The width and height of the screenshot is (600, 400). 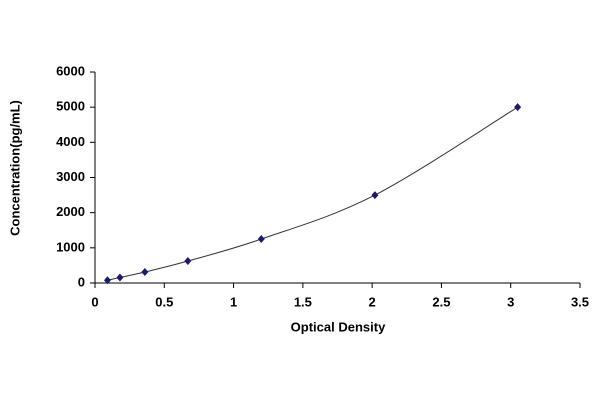 I want to click on y-tick-label: 5000, so click(x=70, y=106).